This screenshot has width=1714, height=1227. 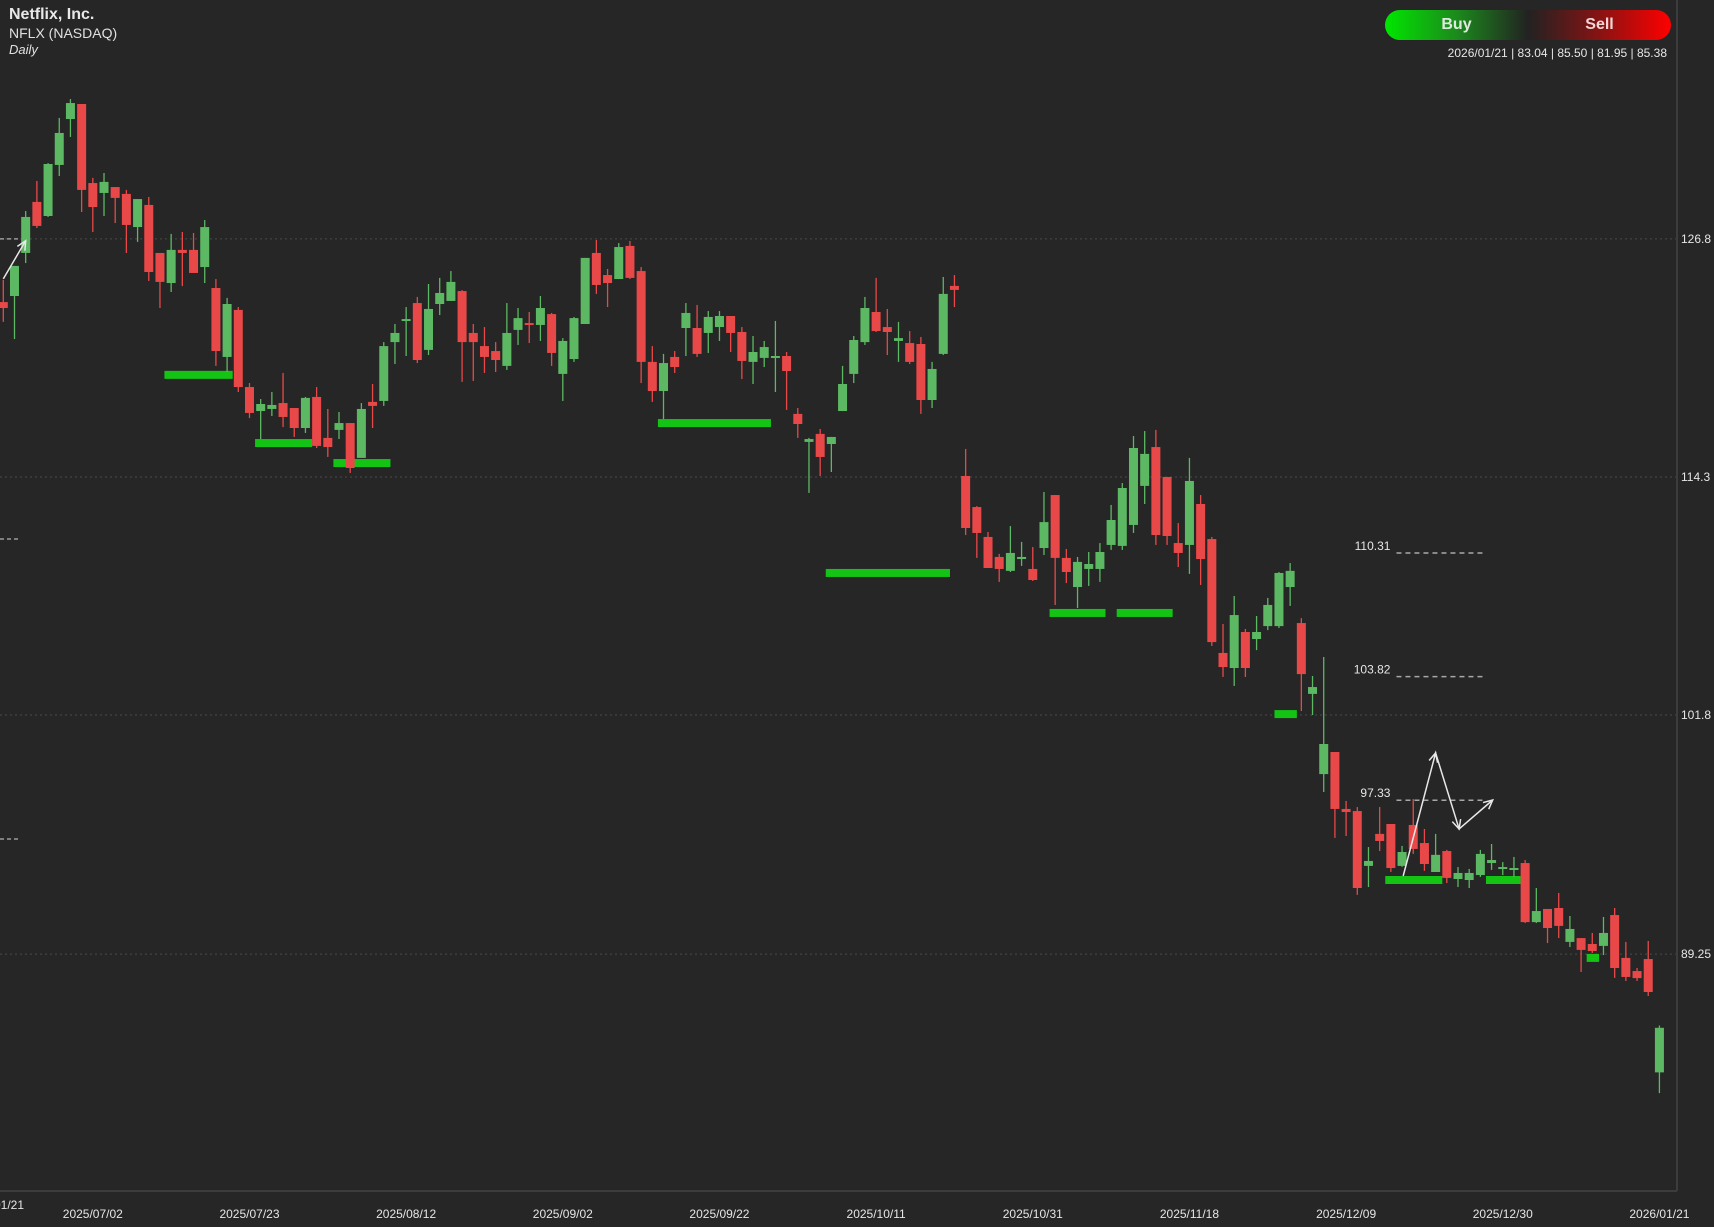 What do you see at coordinates (1189, 1214) in the screenshot?
I see `x-tick-label: 2025/11/18` at bounding box center [1189, 1214].